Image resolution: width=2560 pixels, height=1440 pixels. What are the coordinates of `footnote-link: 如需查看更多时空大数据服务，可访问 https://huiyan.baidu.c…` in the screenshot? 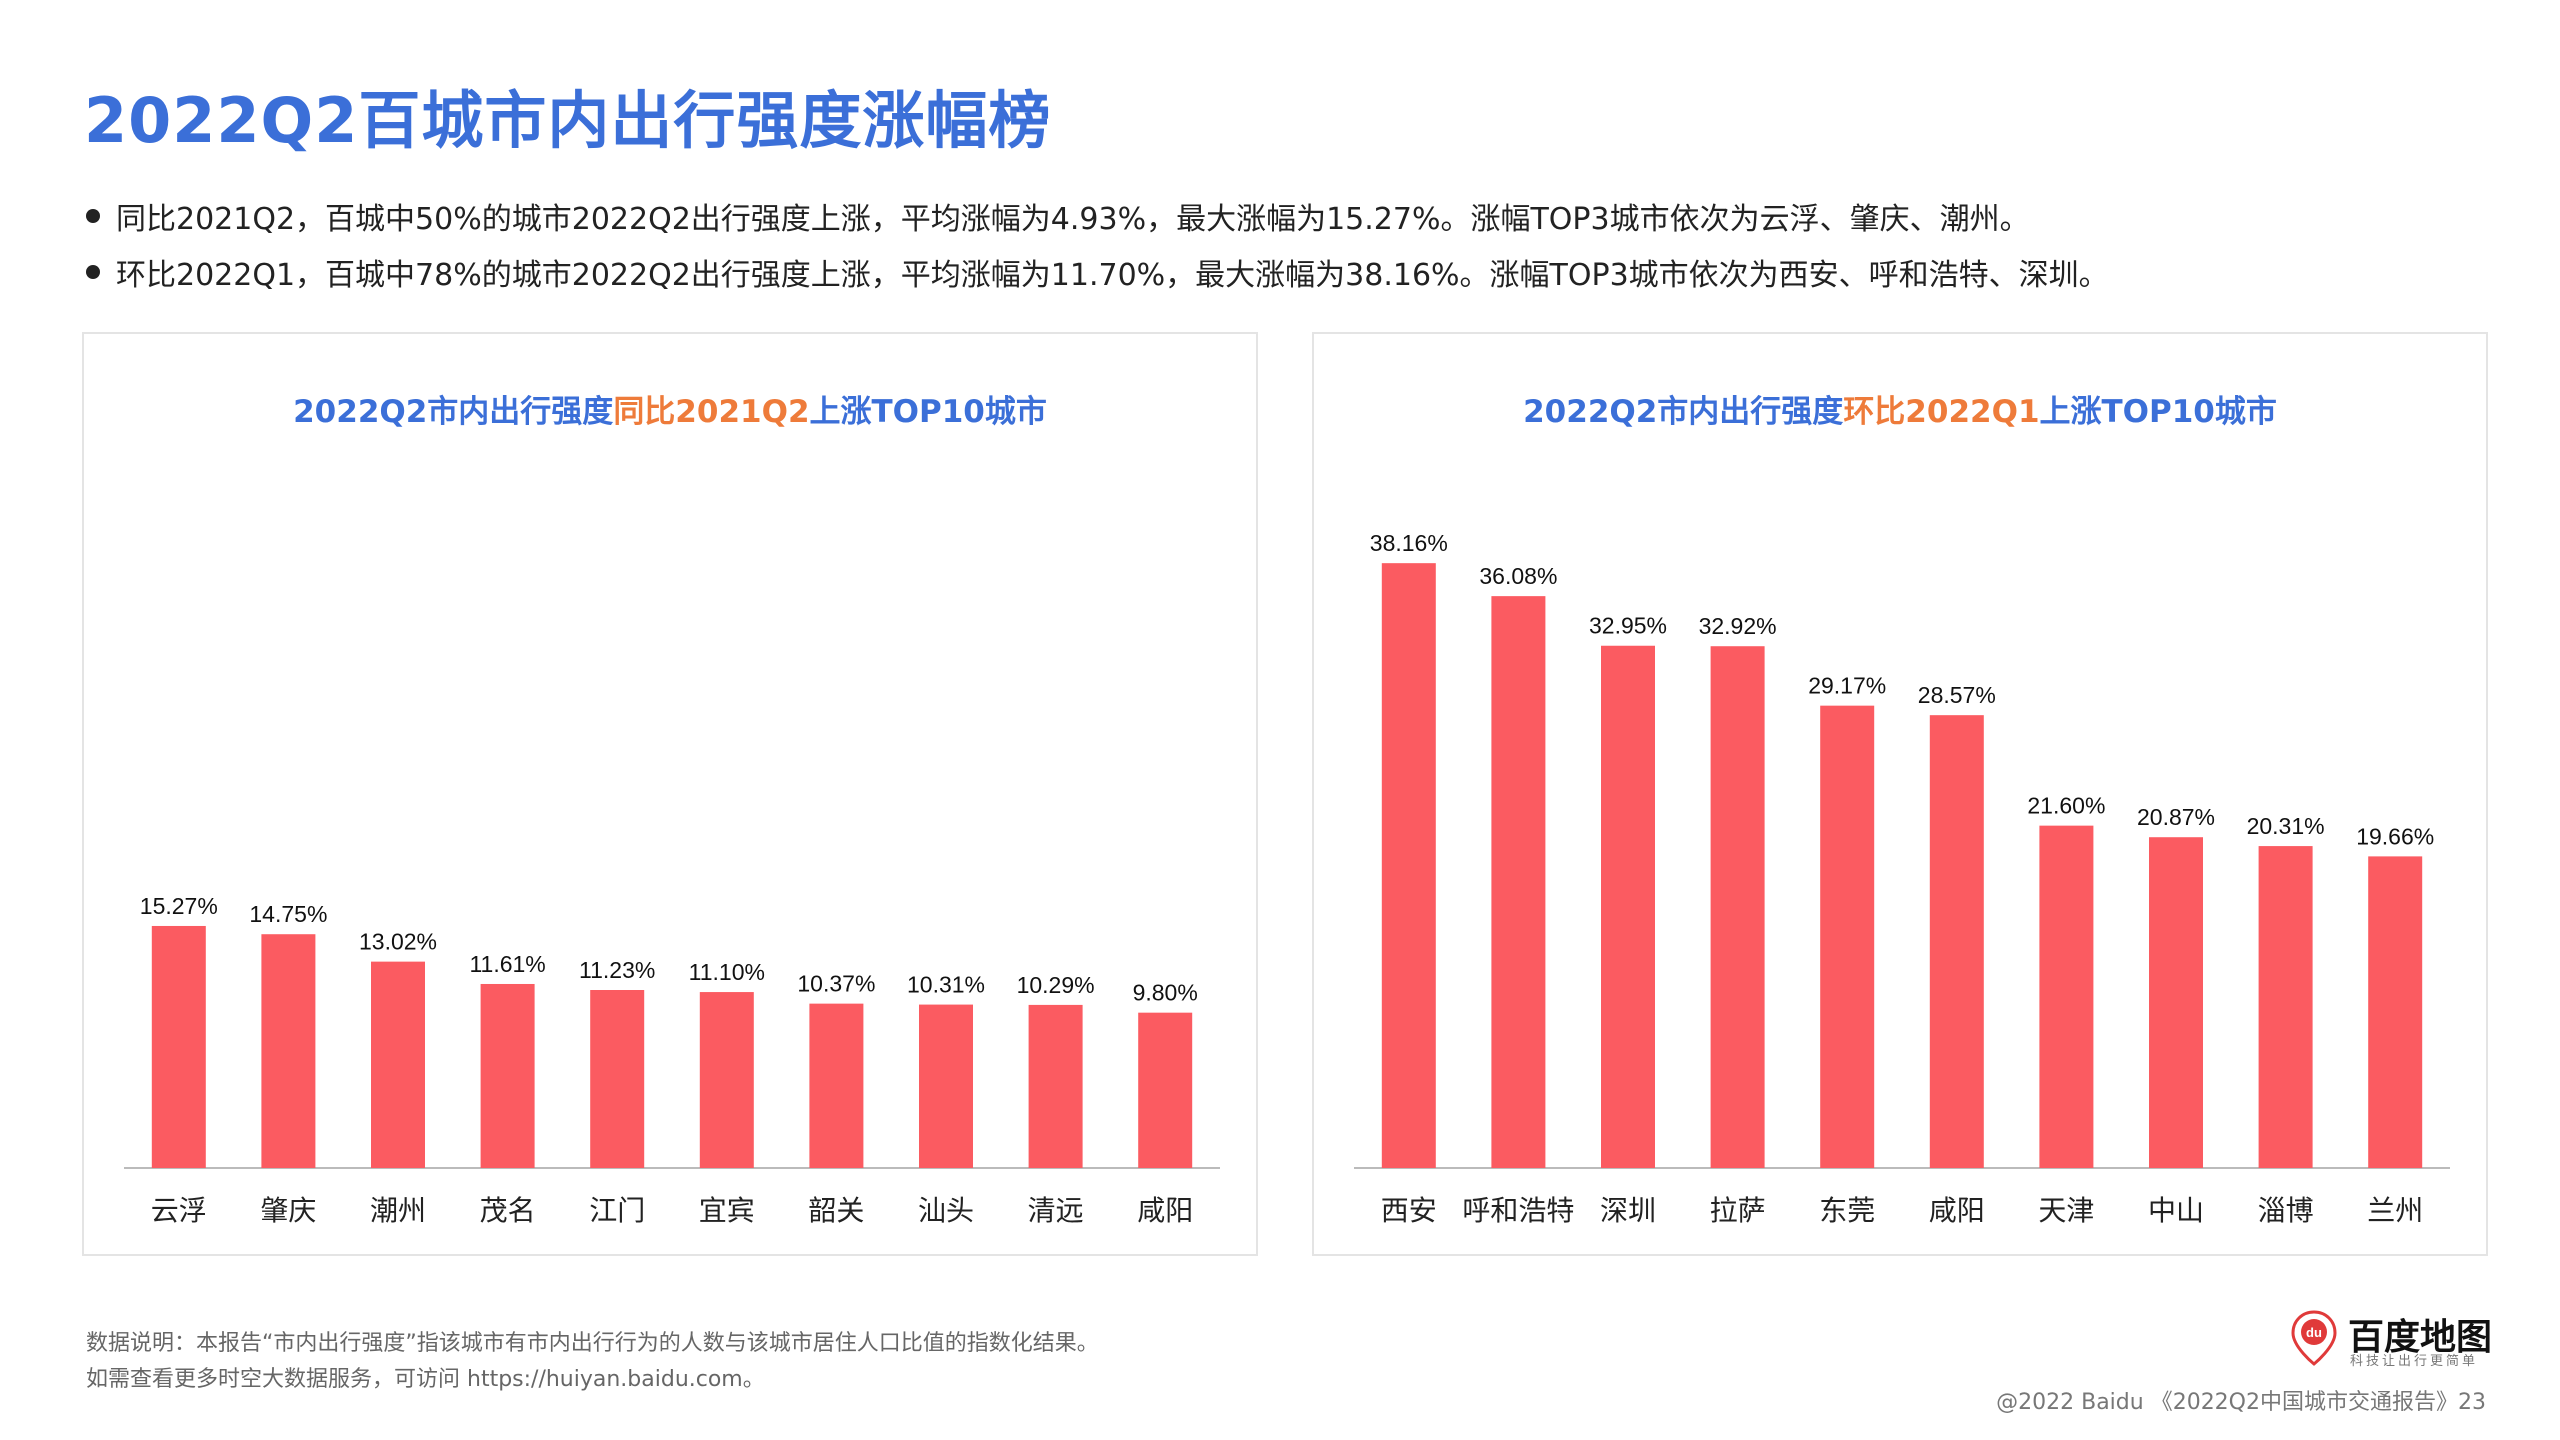 It's located at (425, 1379).